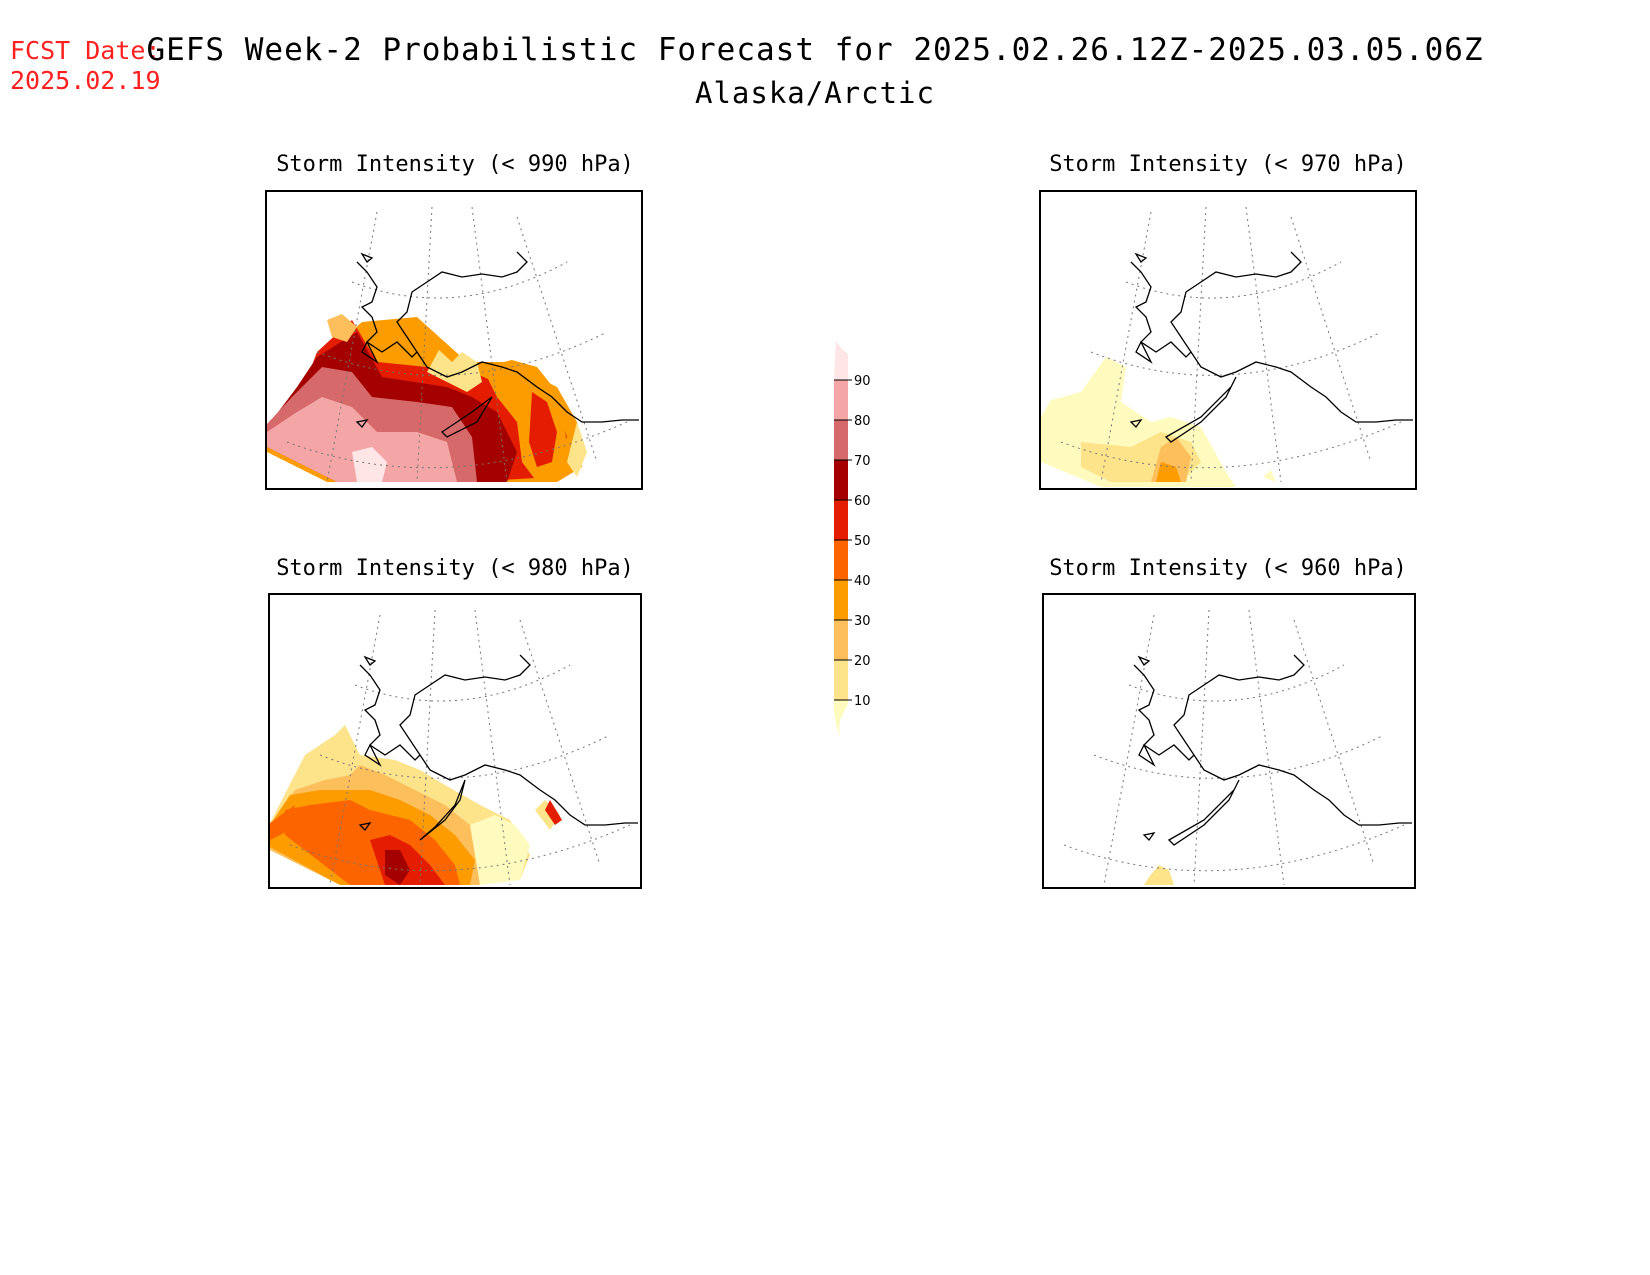  I want to click on region-subtitle: Alaska/Arctic, so click(815, 93).